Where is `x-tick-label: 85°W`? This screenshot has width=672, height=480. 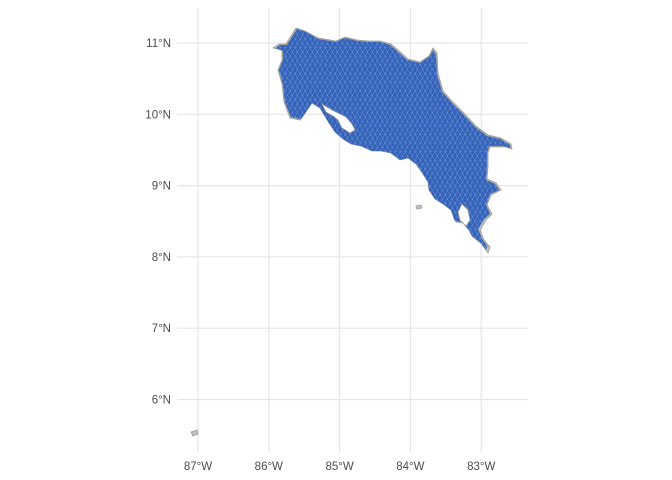
x-tick-label: 85°W is located at coordinates (339, 467).